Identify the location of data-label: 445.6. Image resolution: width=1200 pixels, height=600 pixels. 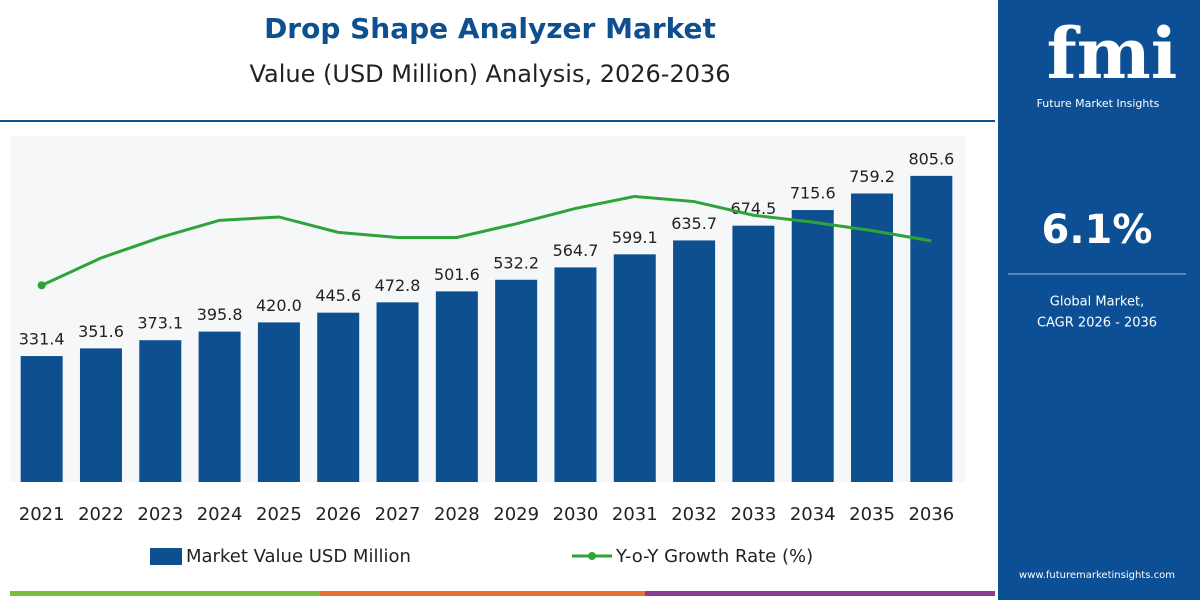
(338, 295).